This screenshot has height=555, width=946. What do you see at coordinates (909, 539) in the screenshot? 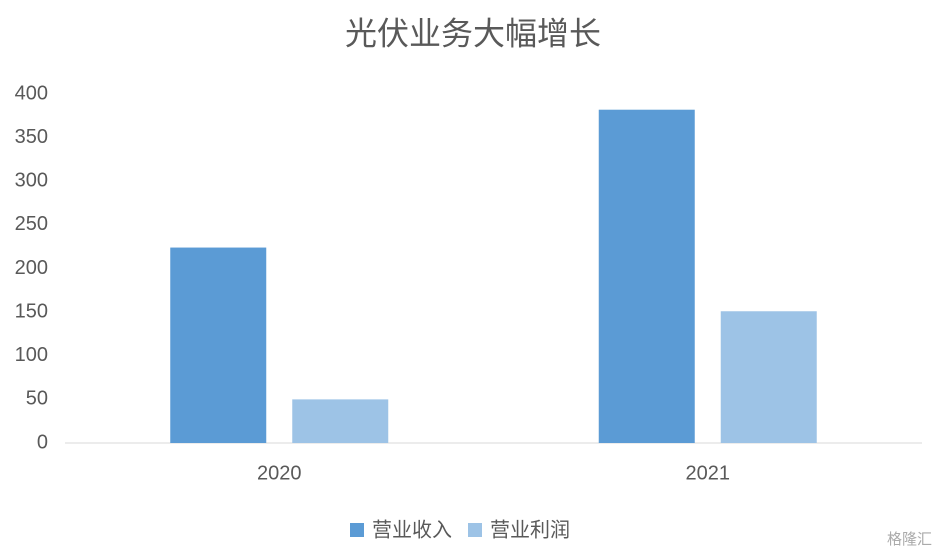
I see `watermark: 格隆汇` at bounding box center [909, 539].